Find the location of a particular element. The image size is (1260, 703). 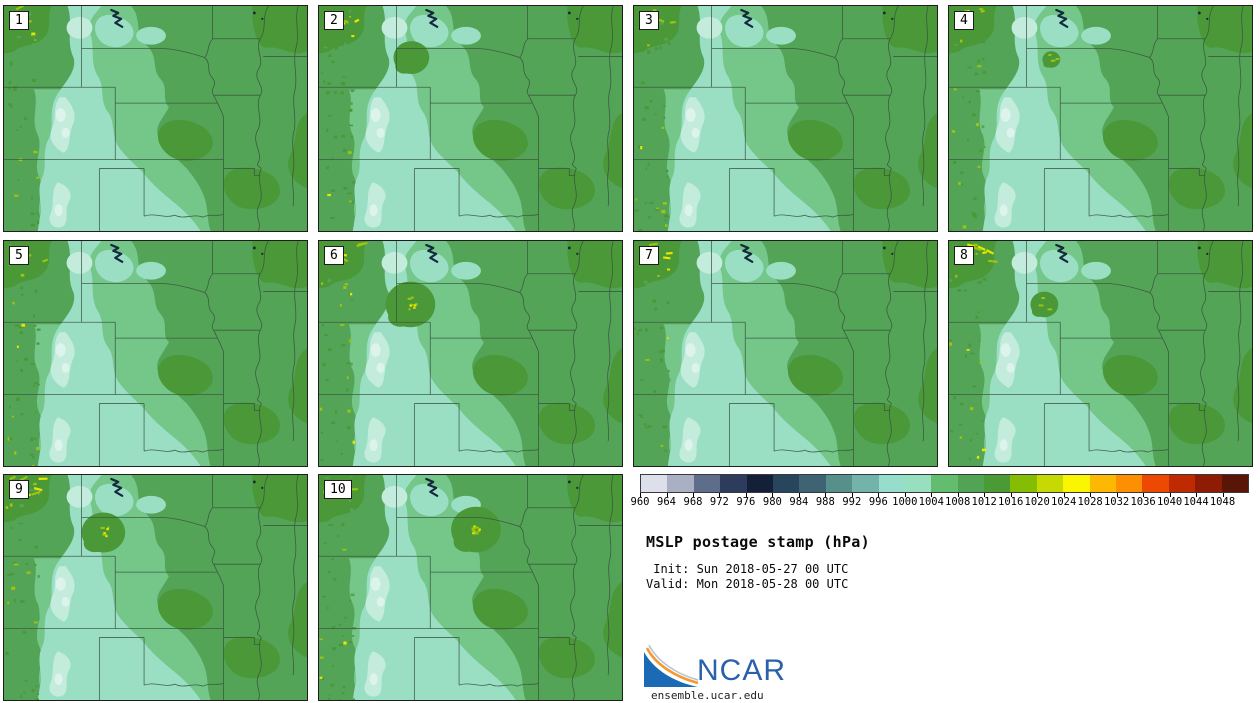

colorbar is located at coordinates (944, 483).